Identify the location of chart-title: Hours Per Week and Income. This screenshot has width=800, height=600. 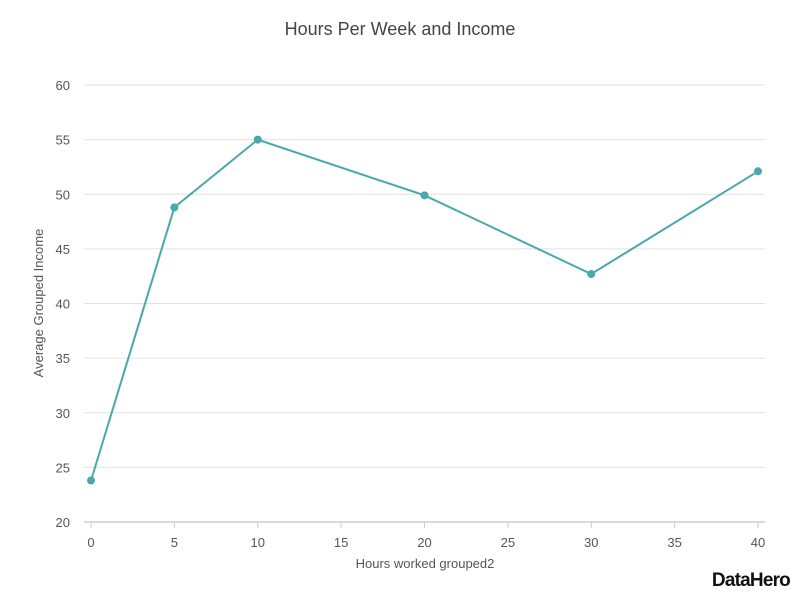
(400, 29).